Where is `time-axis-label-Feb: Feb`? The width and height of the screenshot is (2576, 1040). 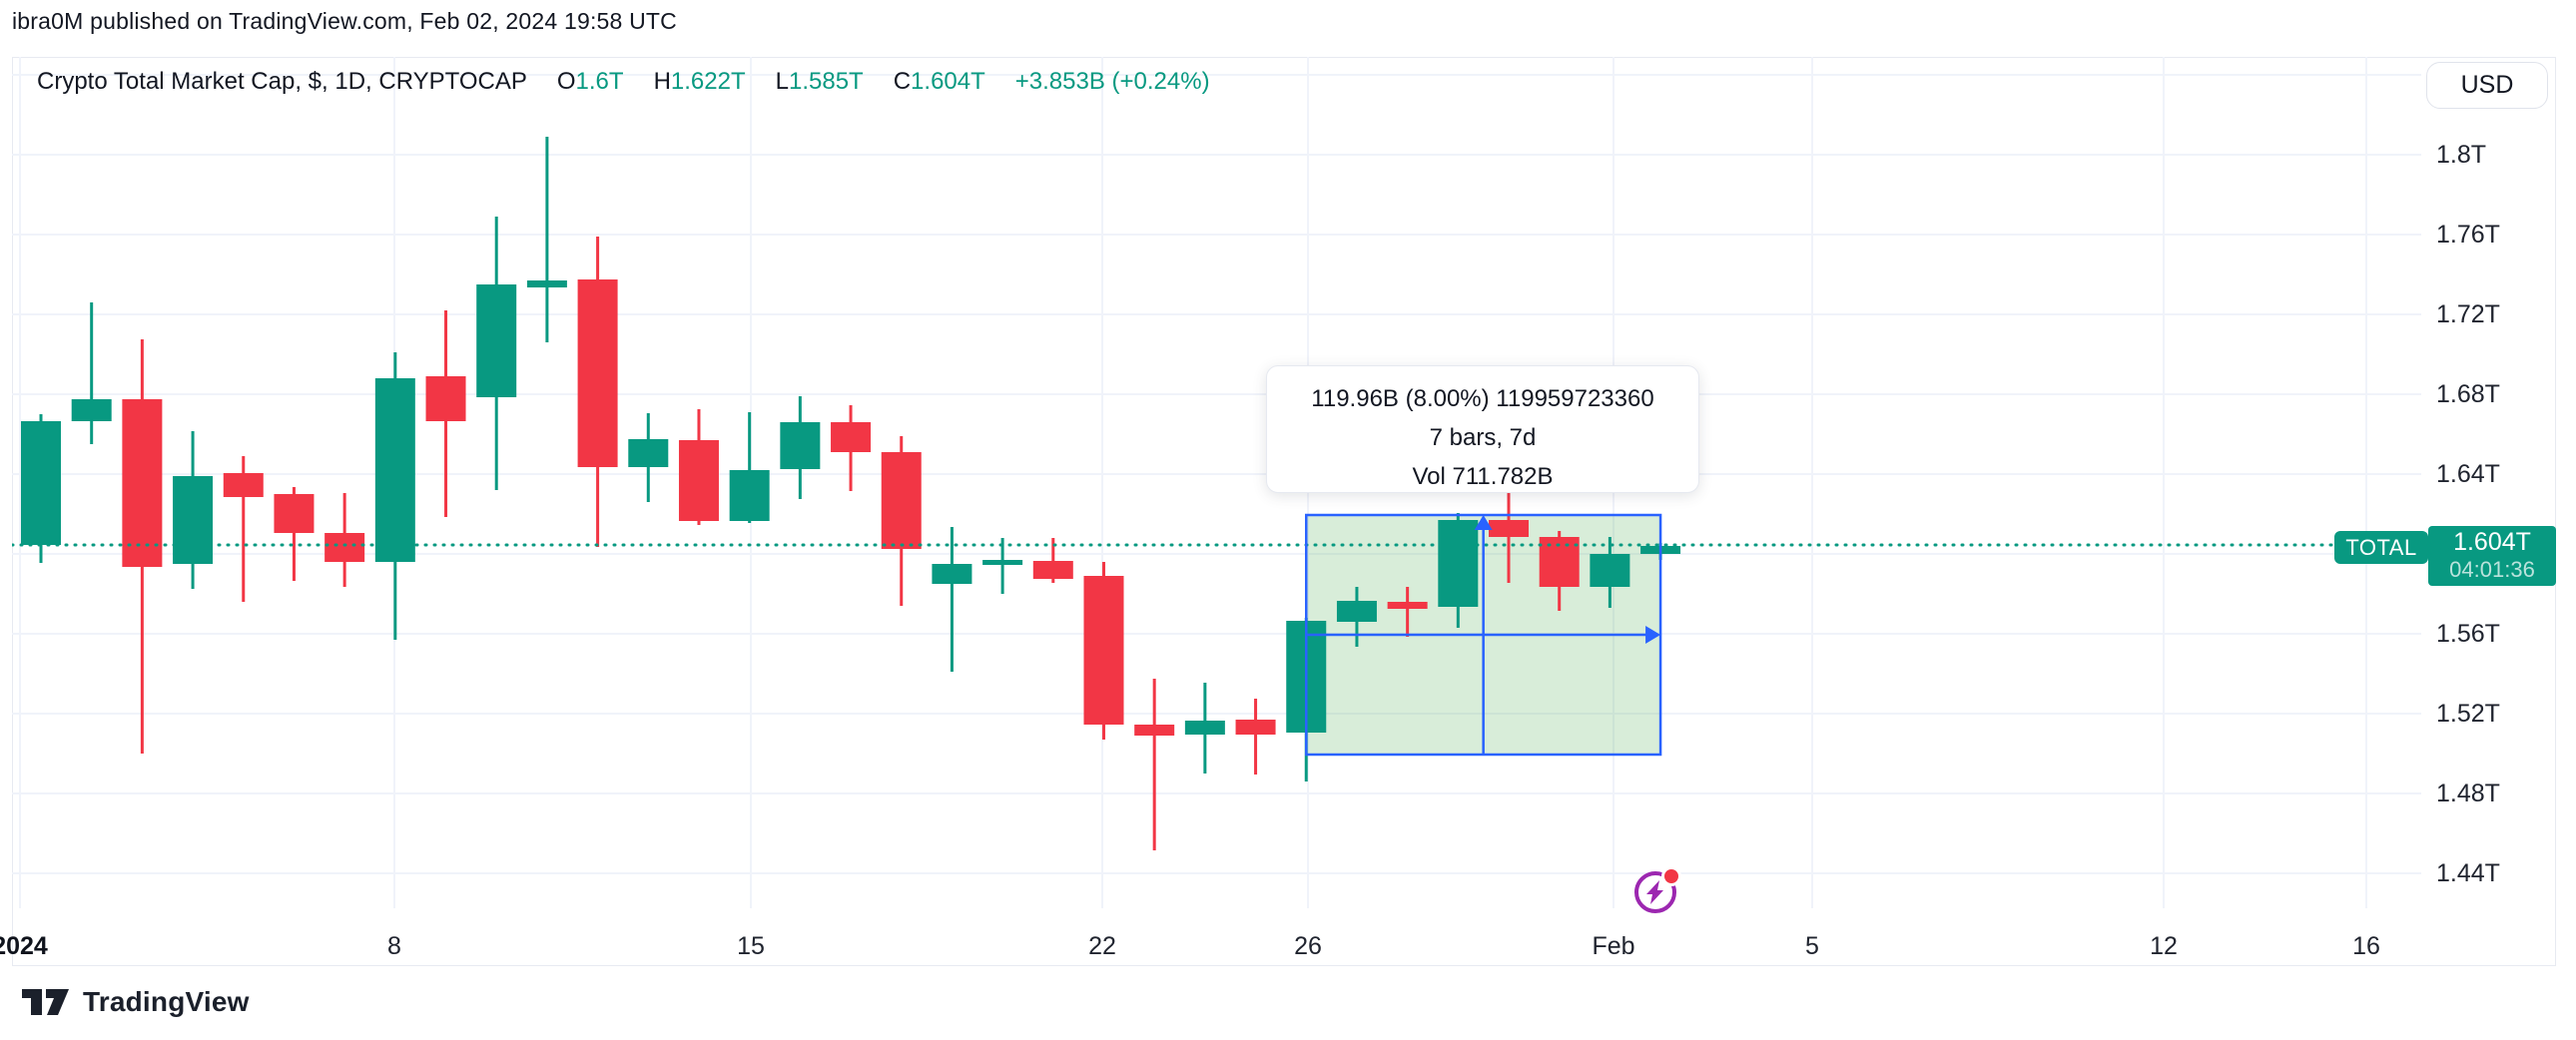
time-axis-label-Feb: Feb is located at coordinates (1614, 946).